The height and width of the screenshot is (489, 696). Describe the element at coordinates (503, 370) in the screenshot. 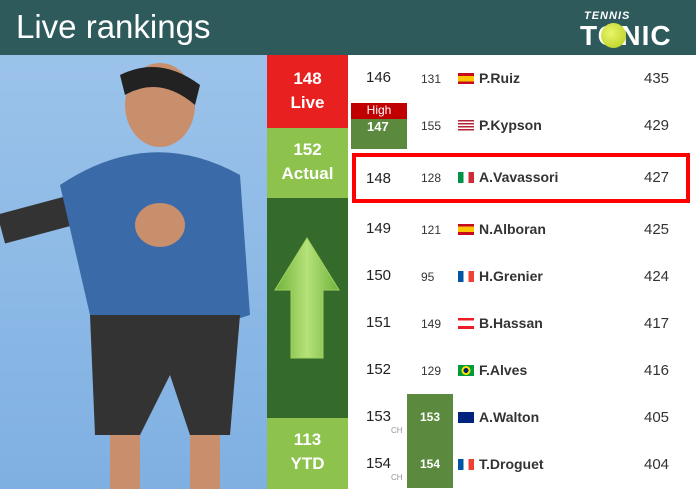

I see `player-name: F.Alves` at that location.